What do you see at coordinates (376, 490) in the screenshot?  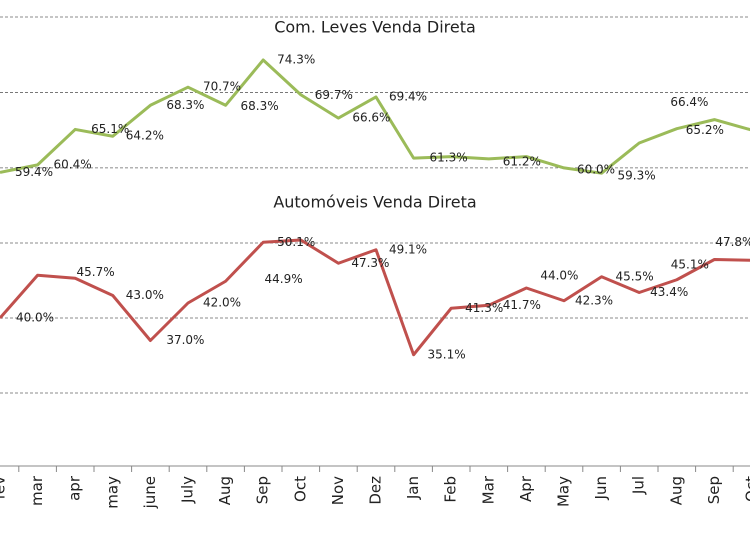 I see `x-tick-label: Dez` at bounding box center [376, 490].